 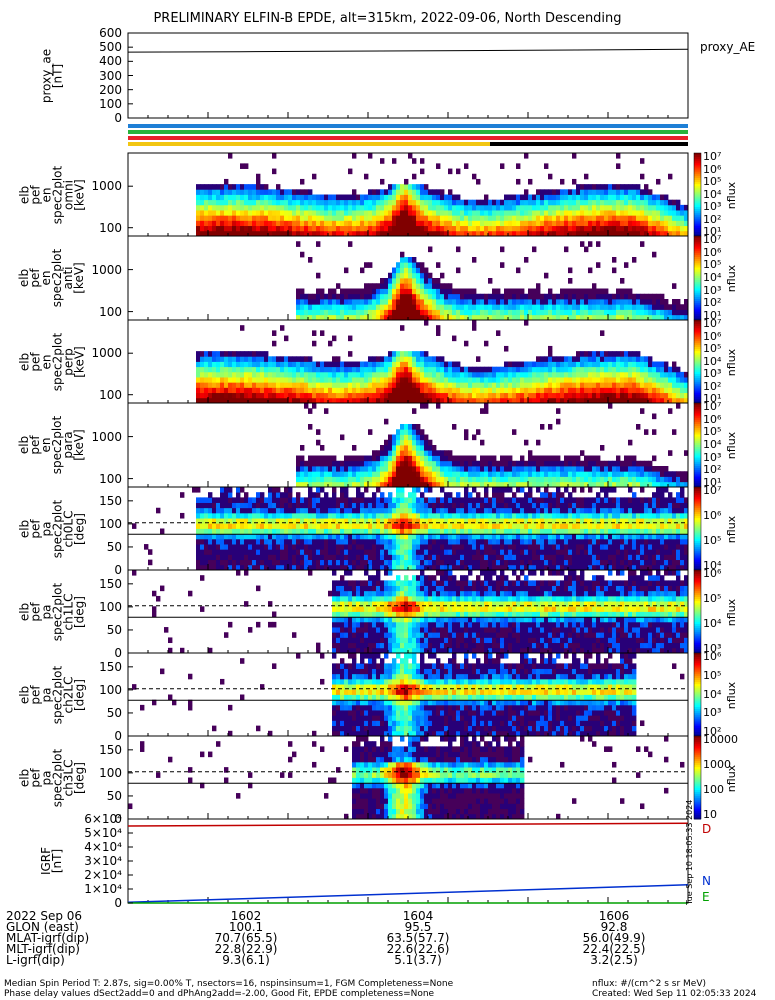 I want to click on side-timestamp: Tue Sep 10 18:05:33 2024, so click(x=689, y=852).